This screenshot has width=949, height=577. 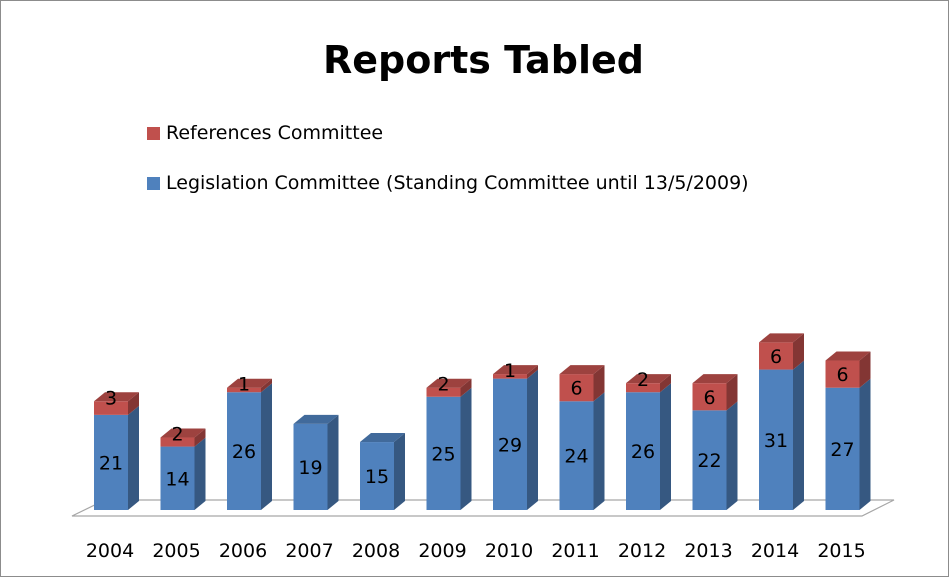 I want to click on bar-top-references-2009, so click(x=449, y=383).